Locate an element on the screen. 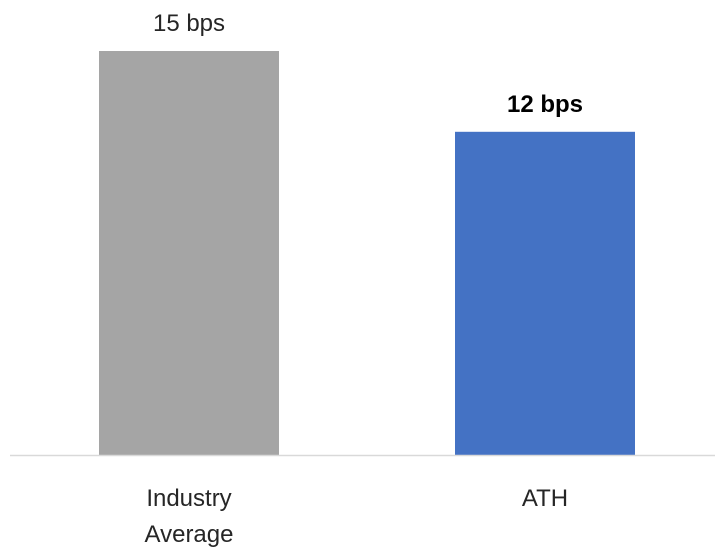 This screenshot has width=715, height=556. category-label-line: Industry is located at coordinates (188, 498).